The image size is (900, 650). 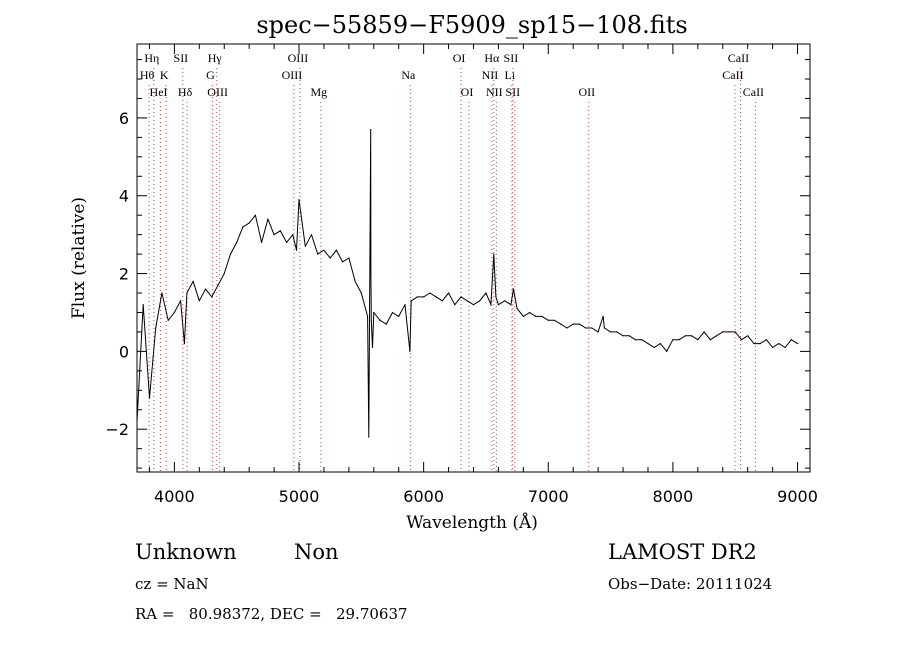 I want to click on spectral-line-label: Li, so click(x=510, y=75).